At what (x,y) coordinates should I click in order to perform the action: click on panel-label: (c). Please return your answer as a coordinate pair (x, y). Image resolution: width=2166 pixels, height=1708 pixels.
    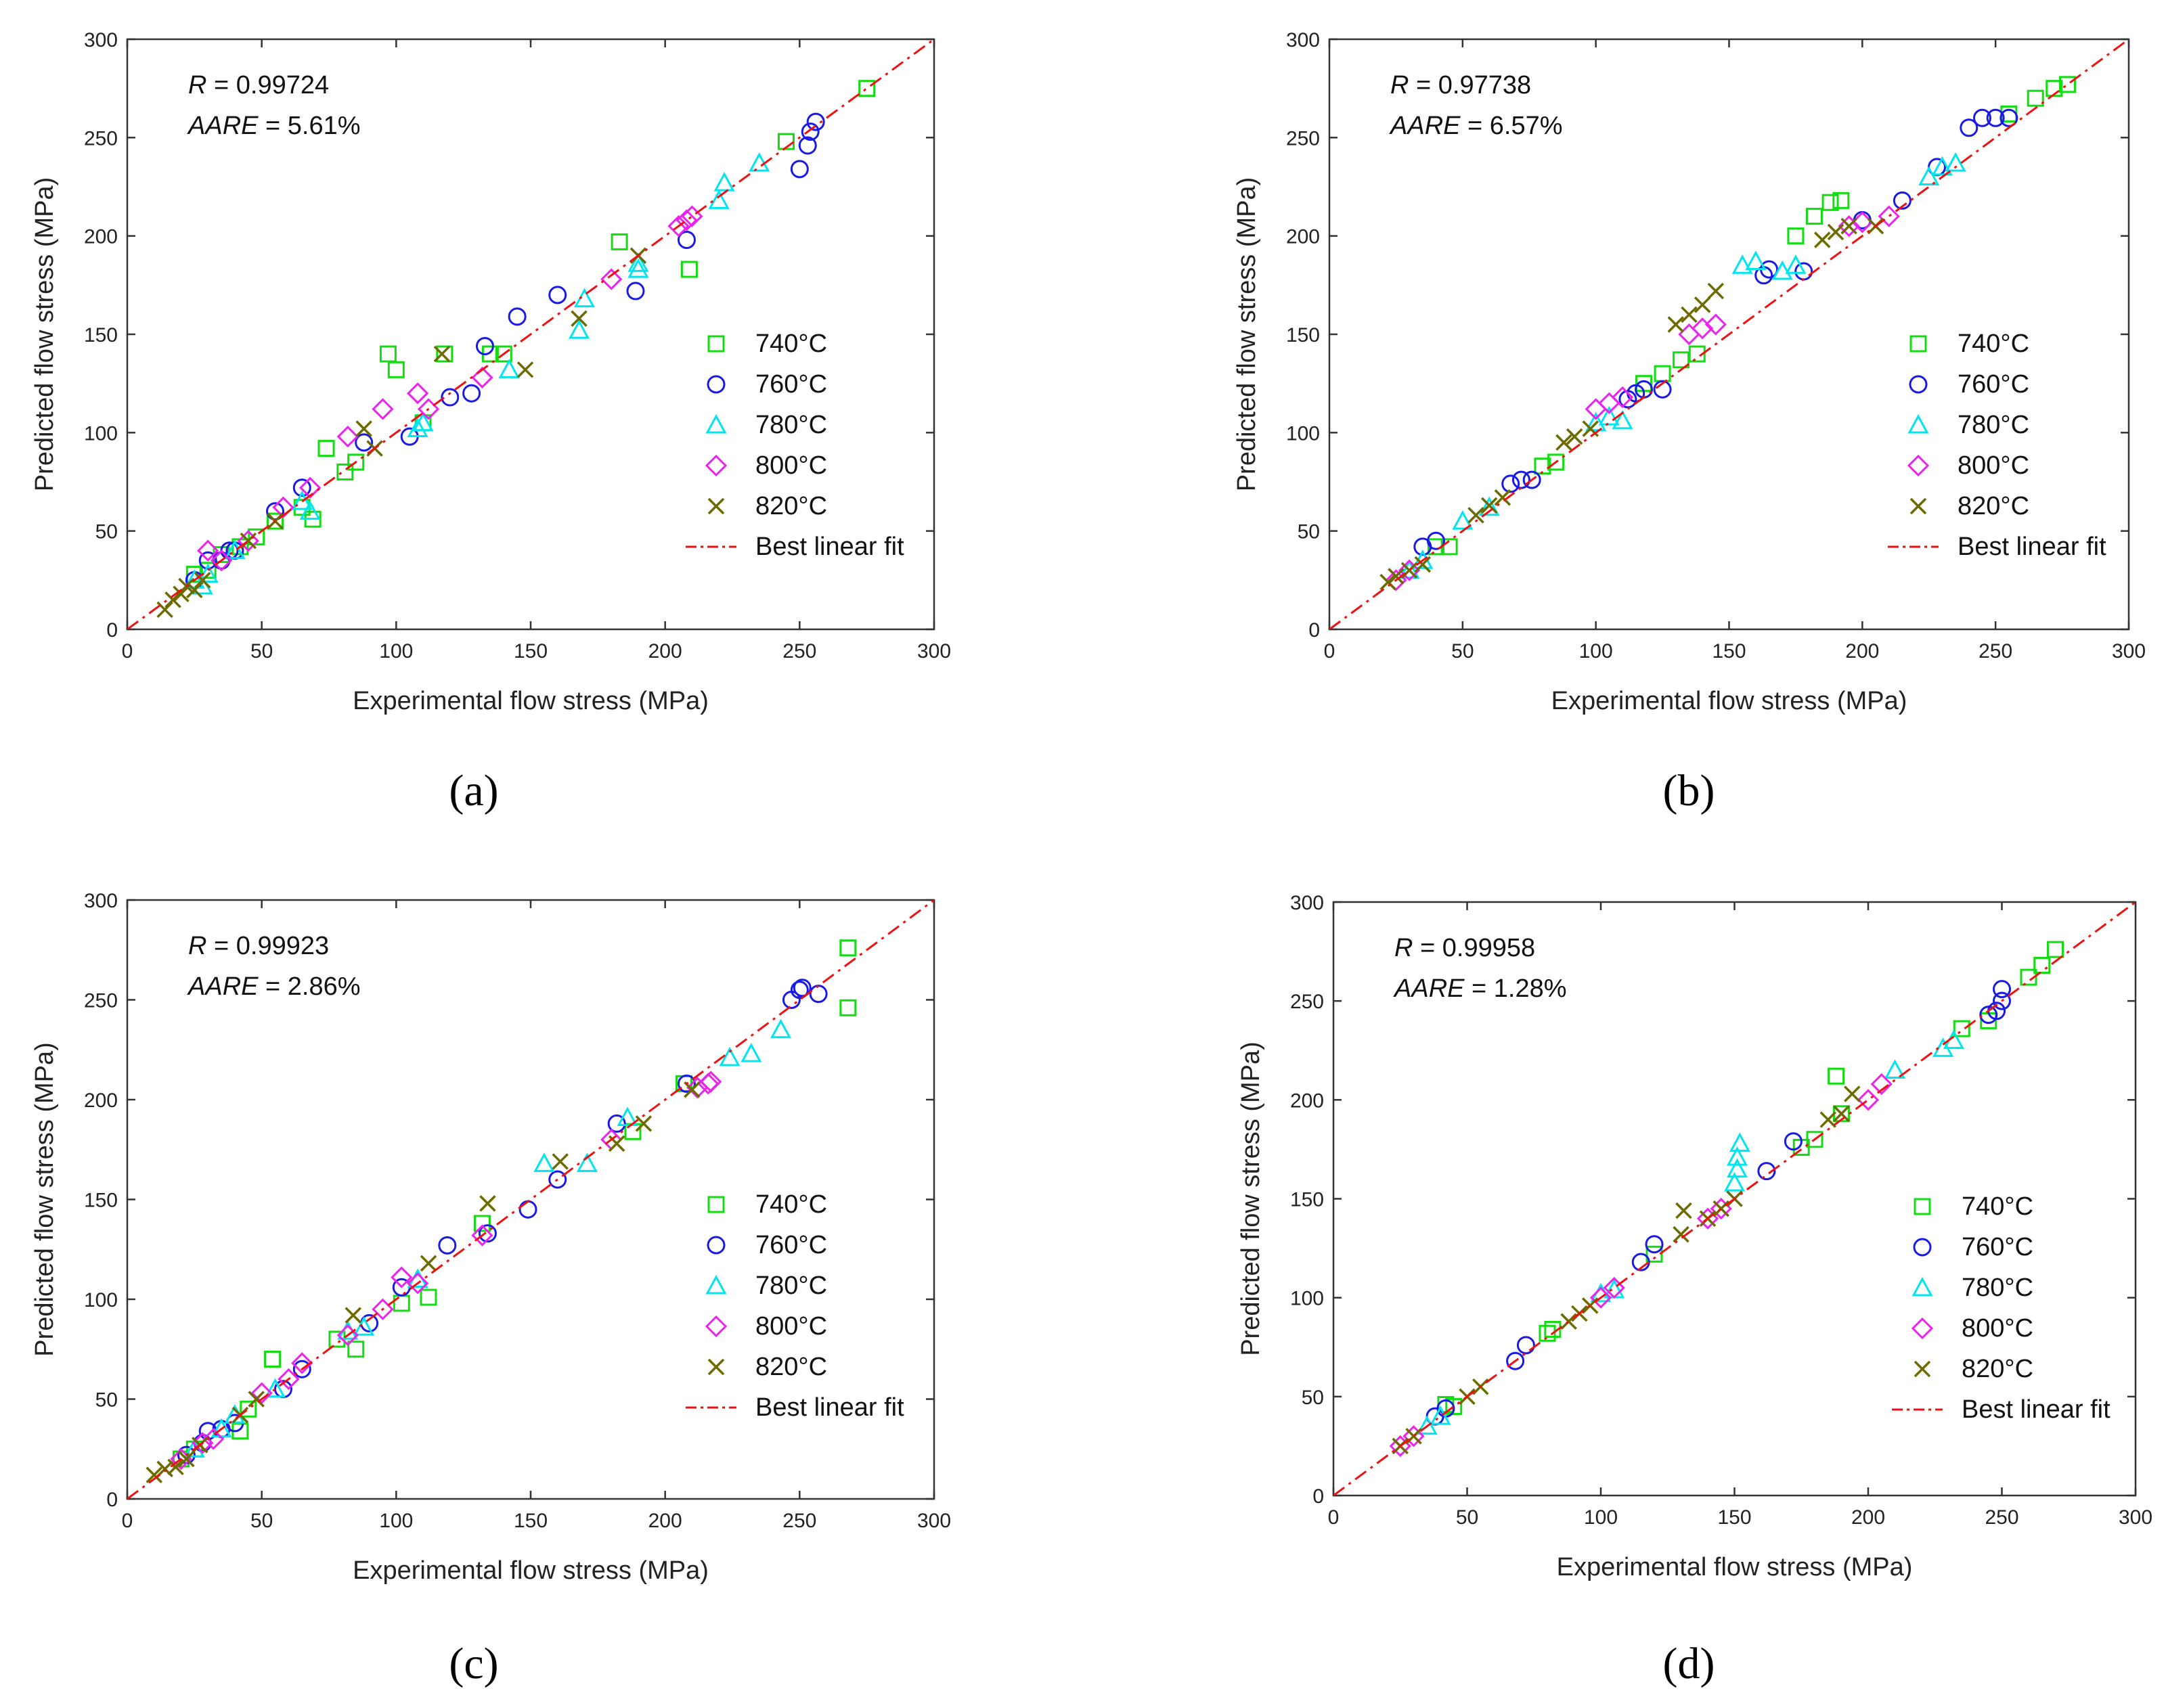
    Looking at the image, I should click on (473, 1663).